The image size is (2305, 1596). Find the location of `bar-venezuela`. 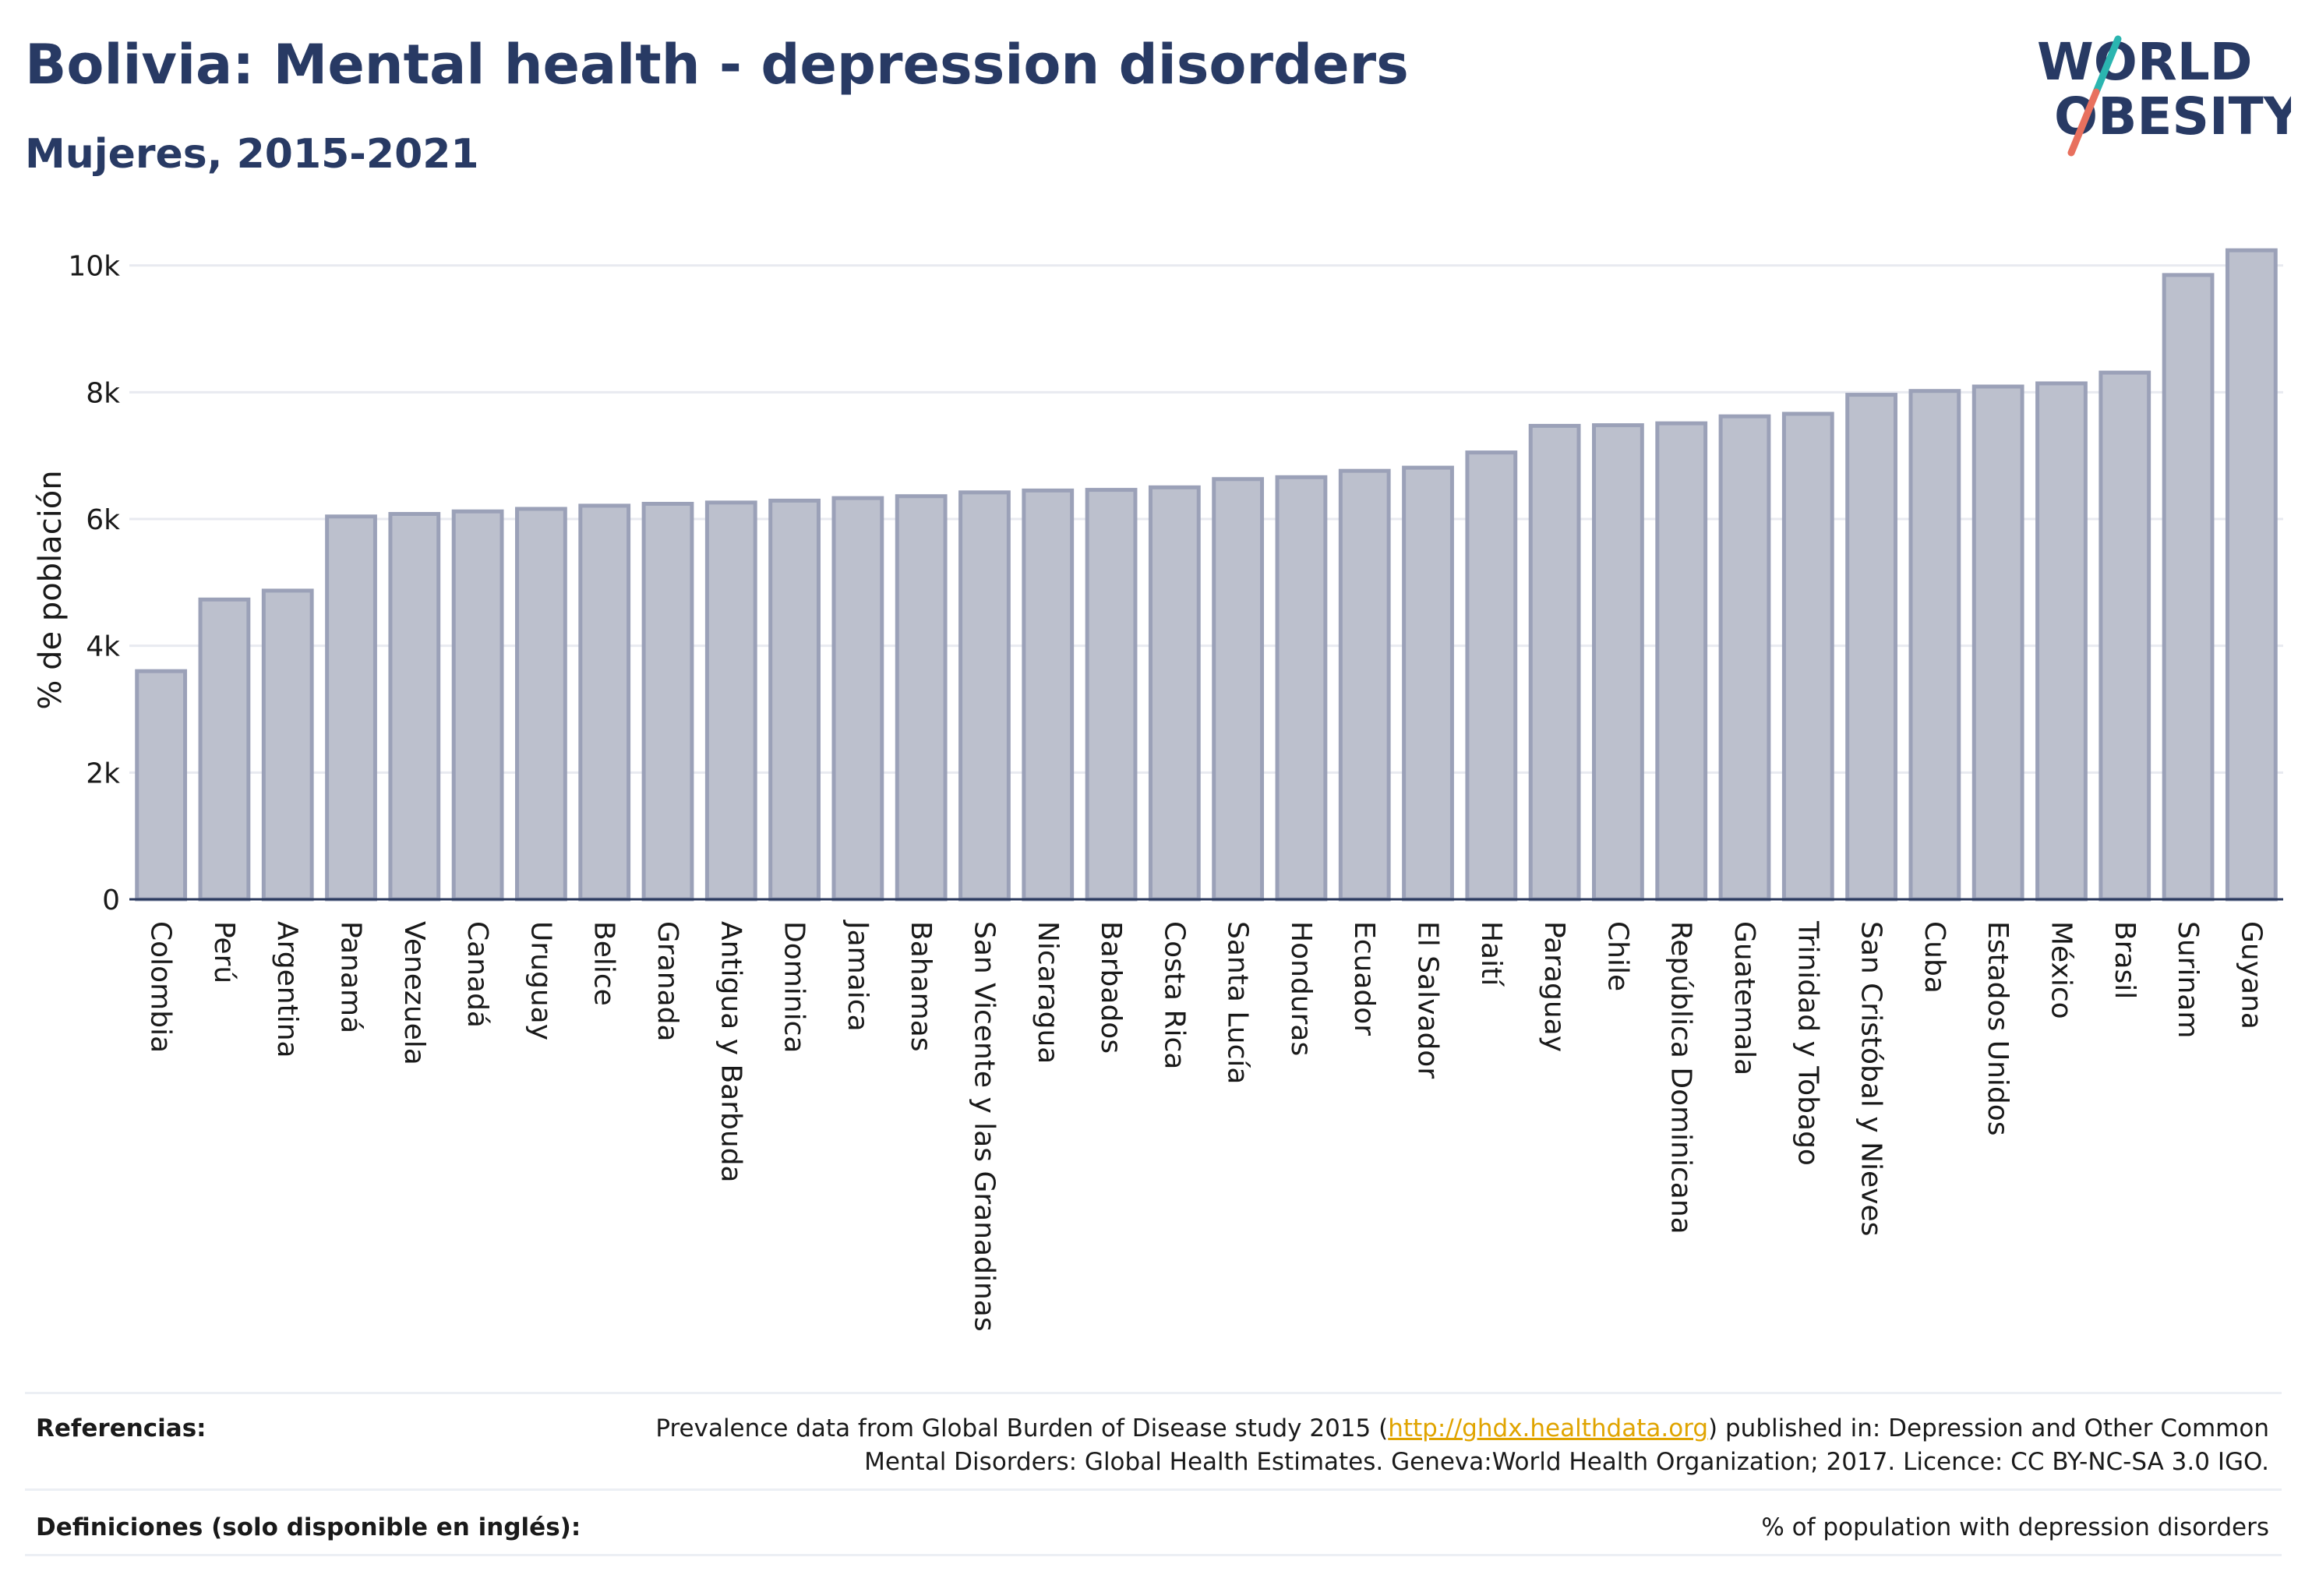

bar-venezuela is located at coordinates (414, 706).